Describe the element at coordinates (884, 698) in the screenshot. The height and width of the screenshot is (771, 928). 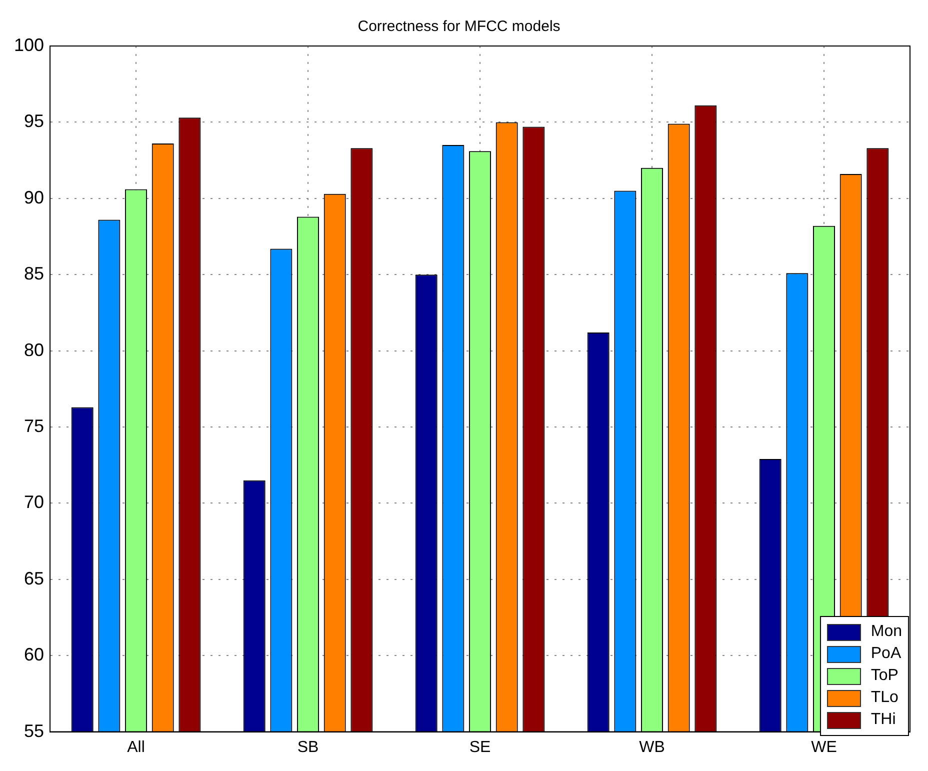
I see `legend-label: TLo` at that location.